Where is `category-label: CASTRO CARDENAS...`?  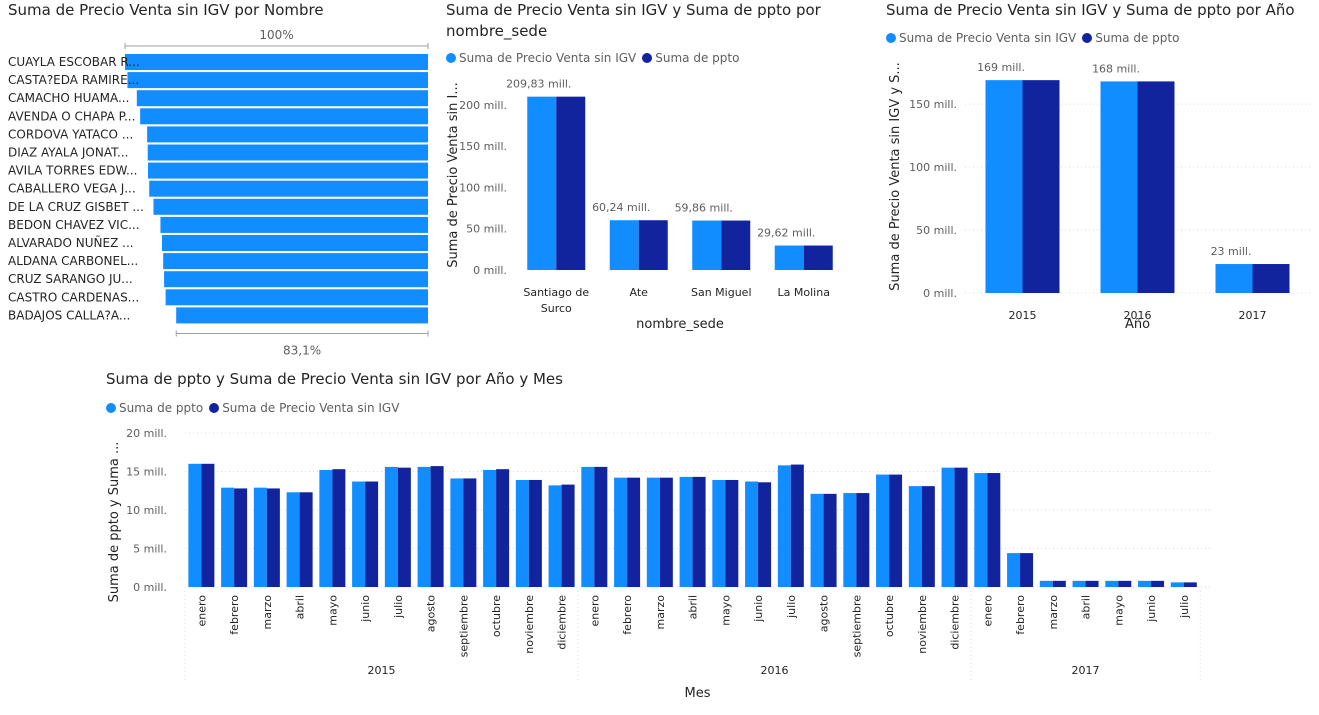 category-label: CASTRO CARDENAS... is located at coordinates (73, 297).